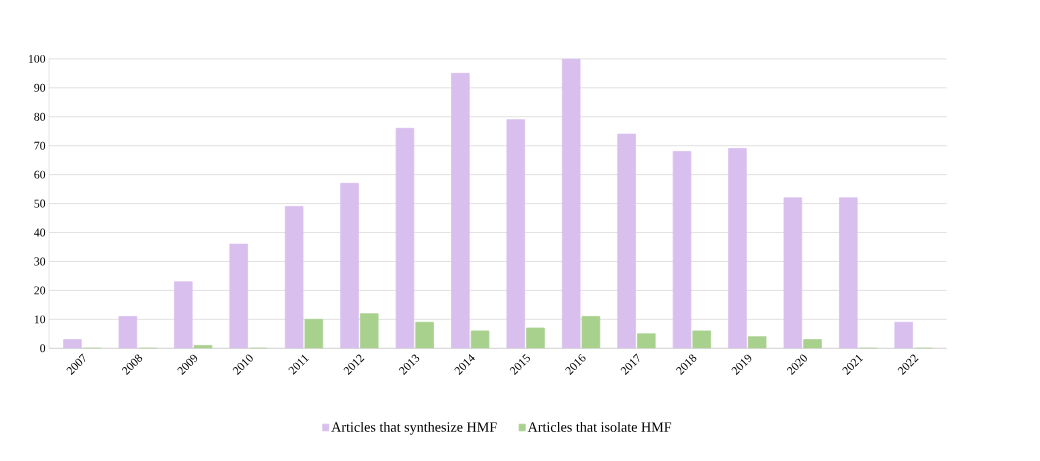 The image size is (1040, 461). I want to click on x-tick-label: 2011, so click(299, 364).